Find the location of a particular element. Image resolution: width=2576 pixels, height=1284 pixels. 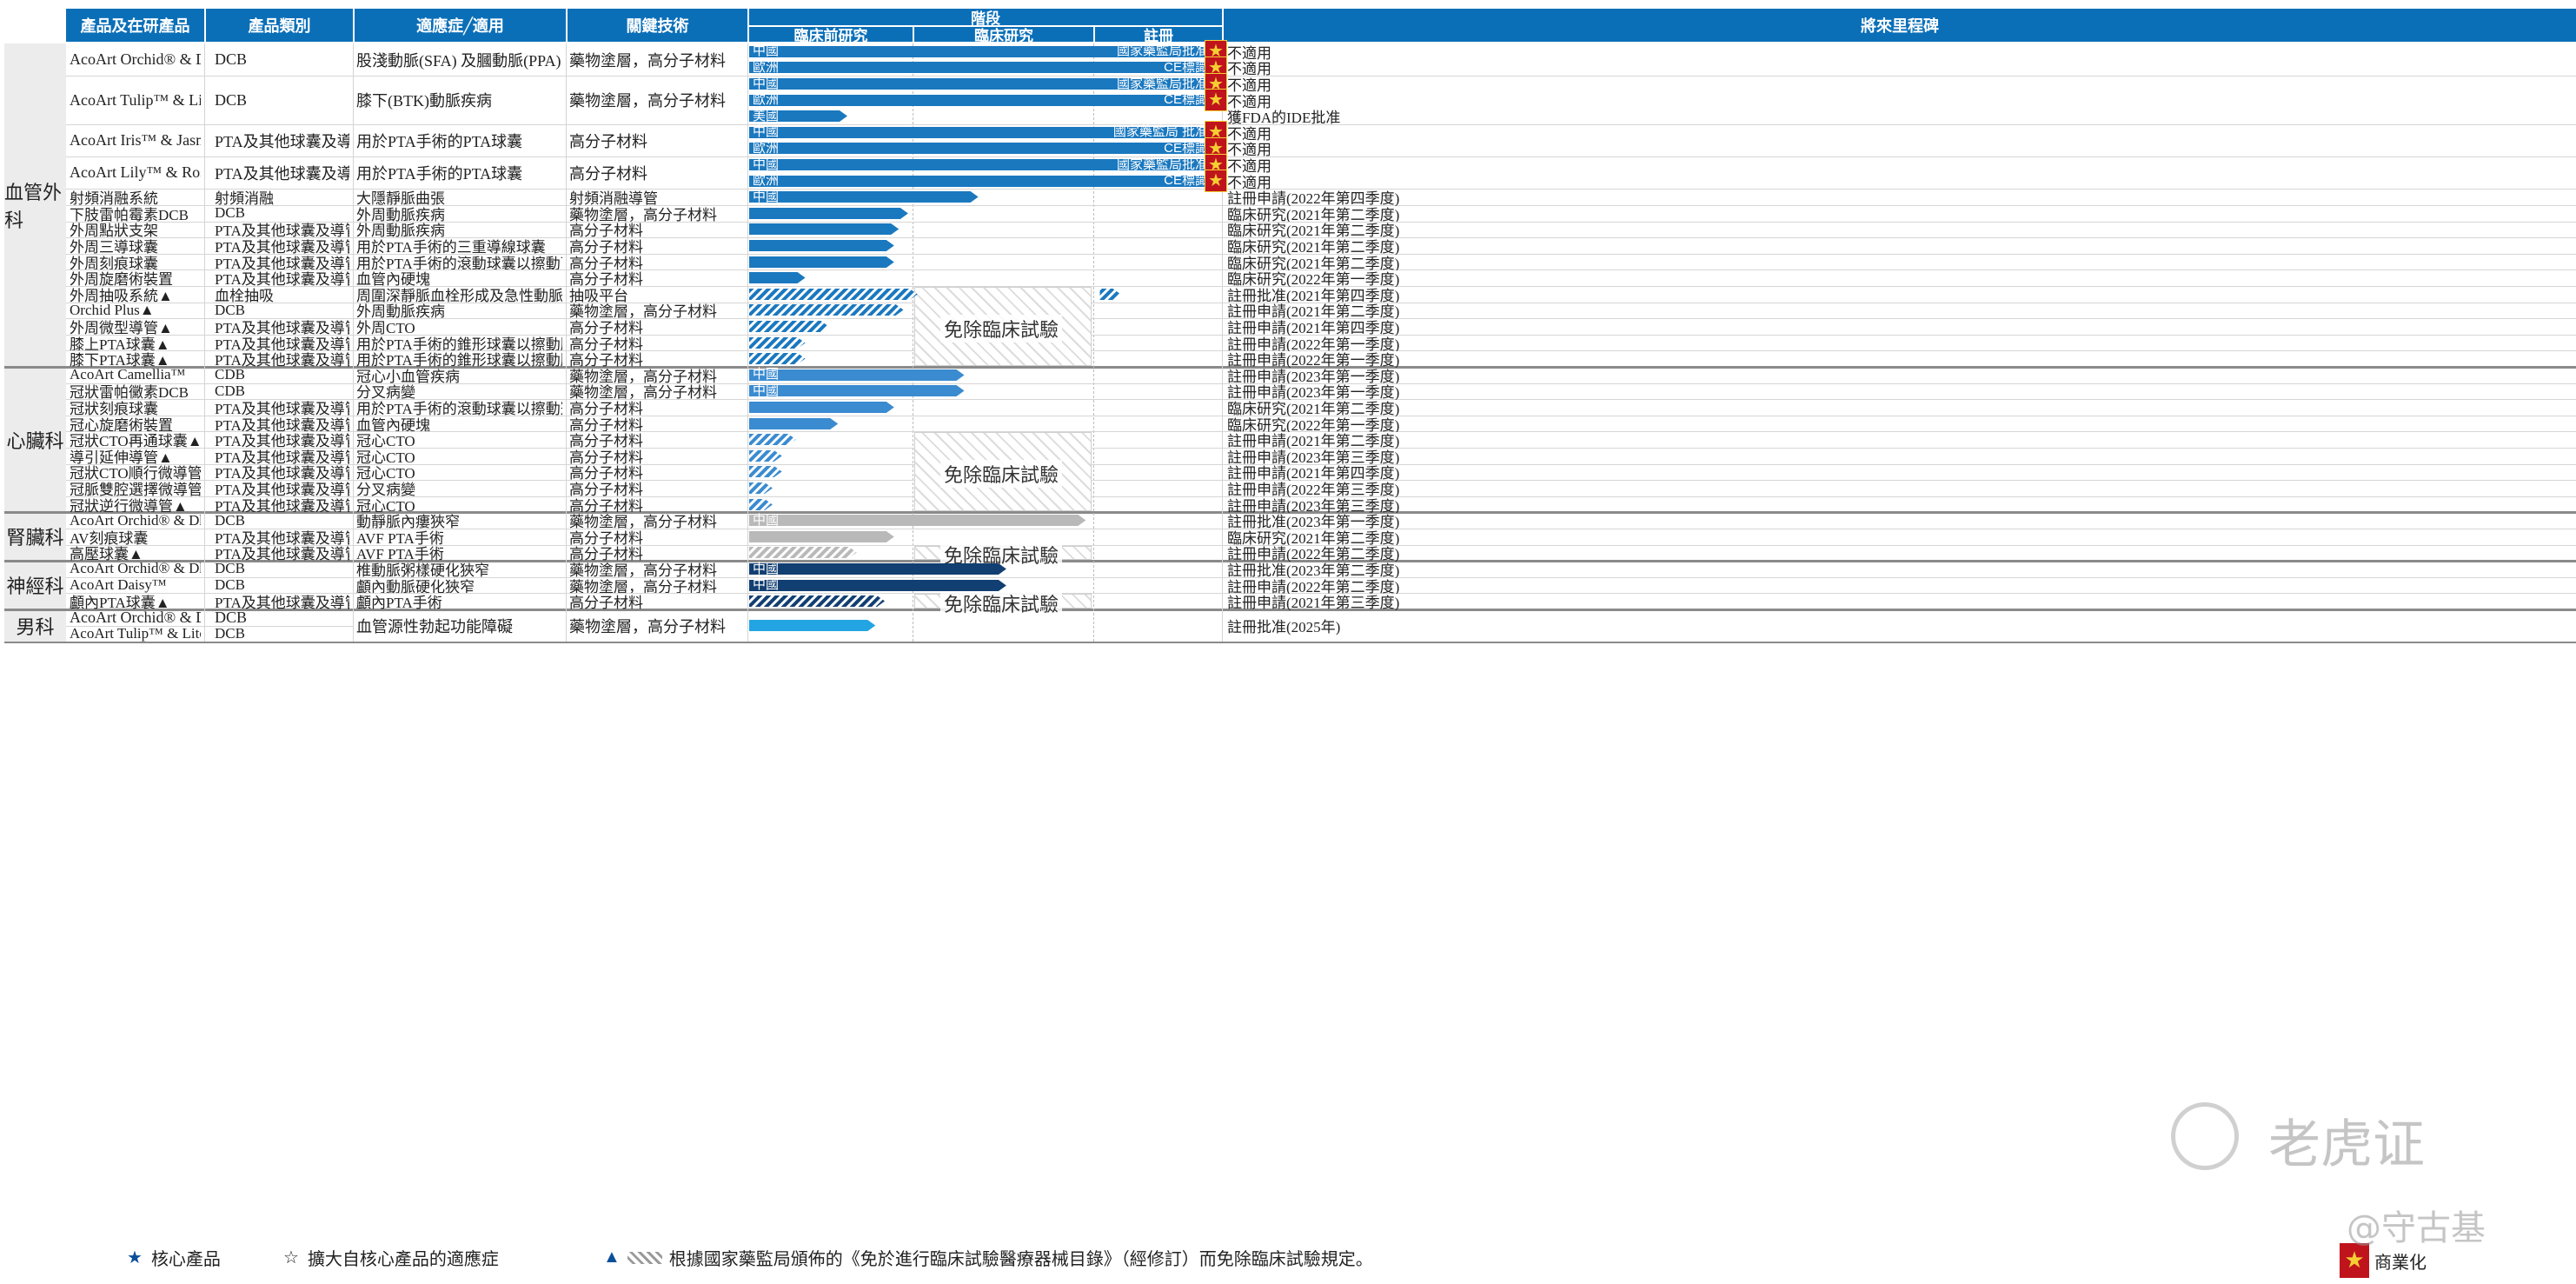

header-category: 產品類別 is located at coordinates (279, 25).